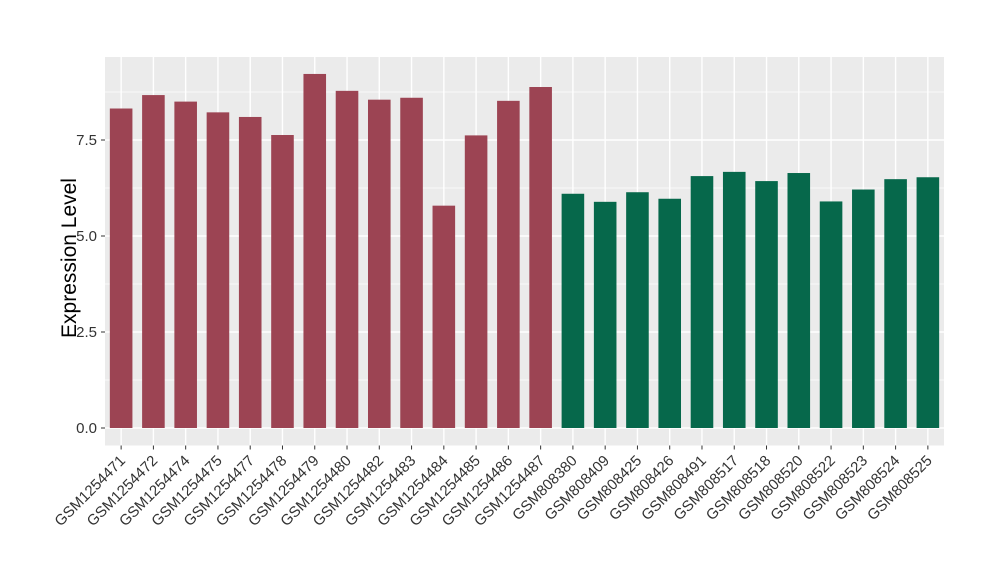  What do you see at coordinates (831, 314) in the screenshot?
I see `bar-GSM808522` at bounding box center [831, 314].